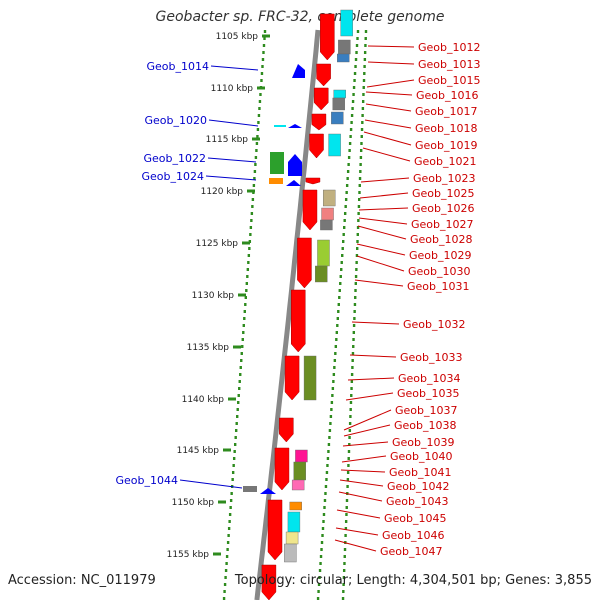 This screenshot has height=600, width=600. Describe the element at coordinates (82, 580) in the screenshot. I see `accession-label: Accession: NC_011979` at that location.